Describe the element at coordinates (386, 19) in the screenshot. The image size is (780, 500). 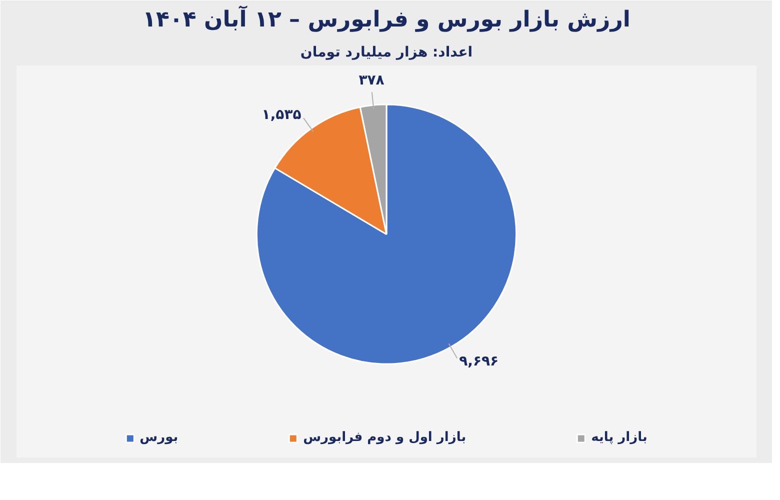
I see `chart-title: ارزش بازار بورس و فرابورس – ۱۲ آبان ۱۴۰۴` at that location.